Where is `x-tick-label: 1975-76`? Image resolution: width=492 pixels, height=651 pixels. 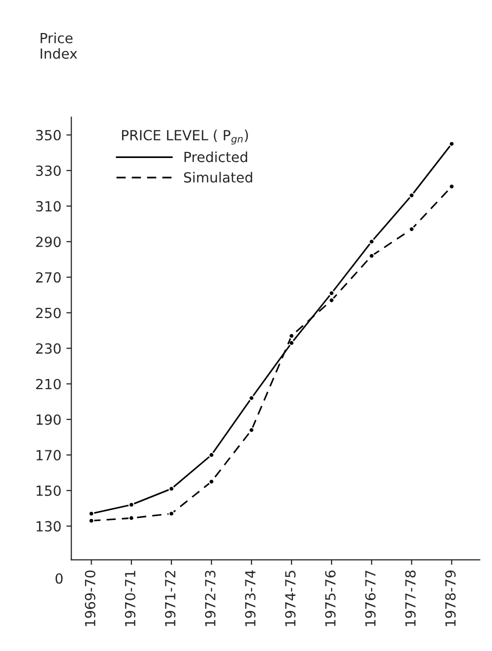
x-tick-label: 1975-76 is located at coordinates (330, 598).